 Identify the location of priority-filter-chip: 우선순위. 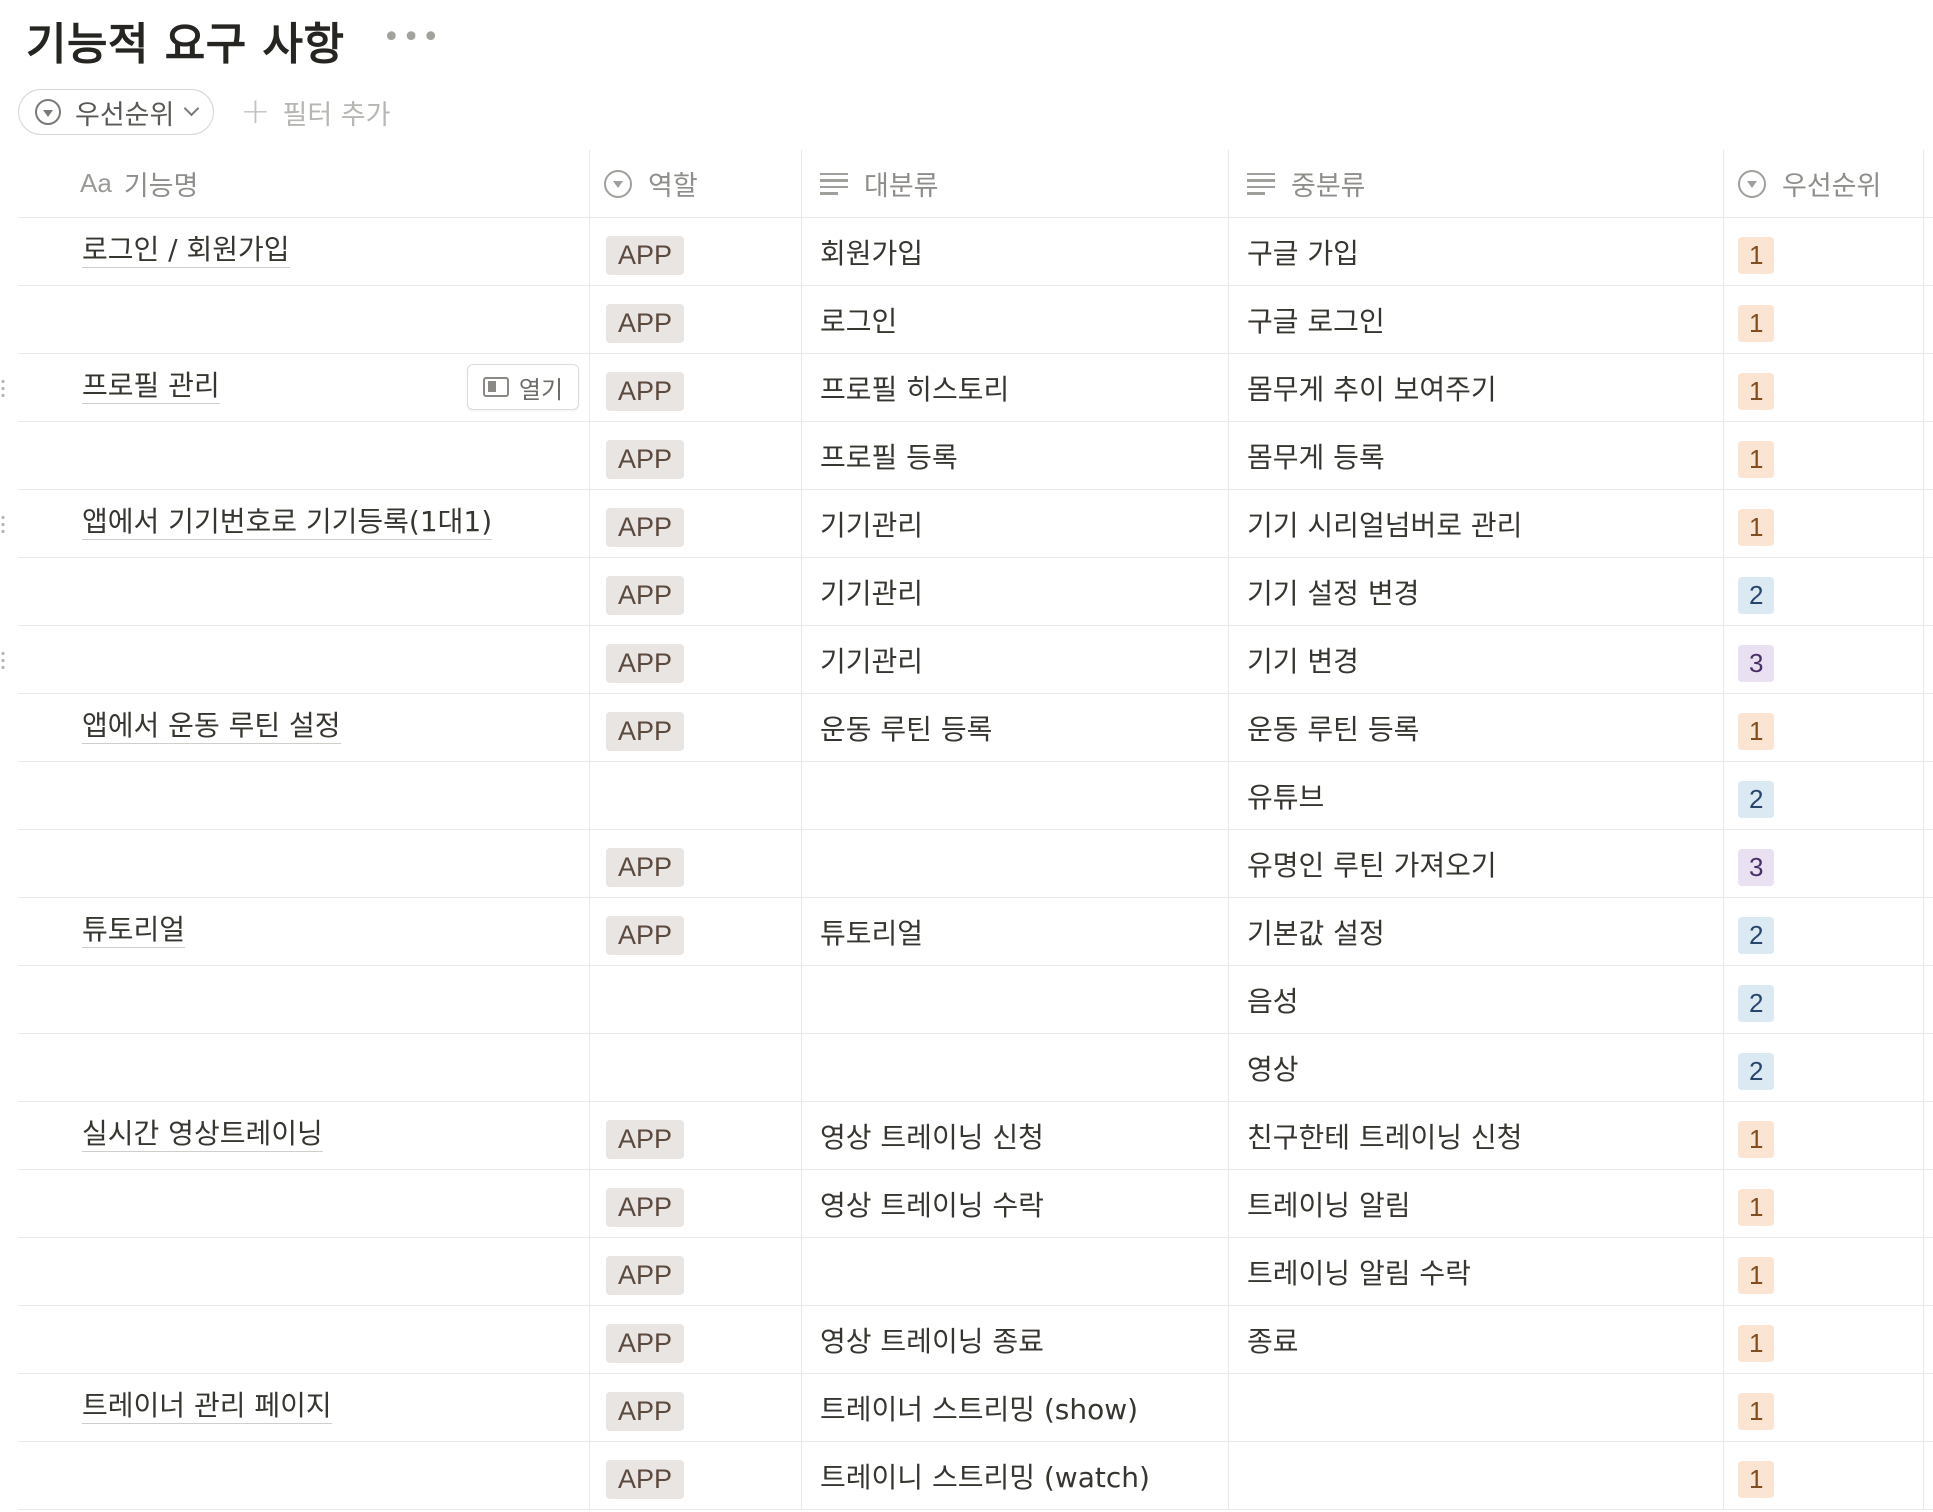
(116, 112).